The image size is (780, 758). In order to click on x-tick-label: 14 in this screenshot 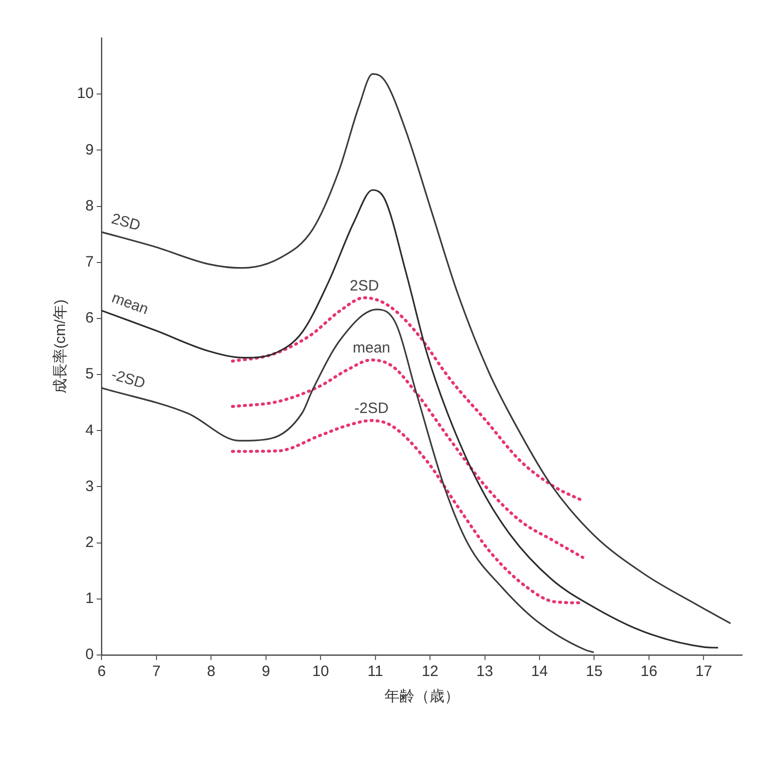, I will do `click(539, 671)`.